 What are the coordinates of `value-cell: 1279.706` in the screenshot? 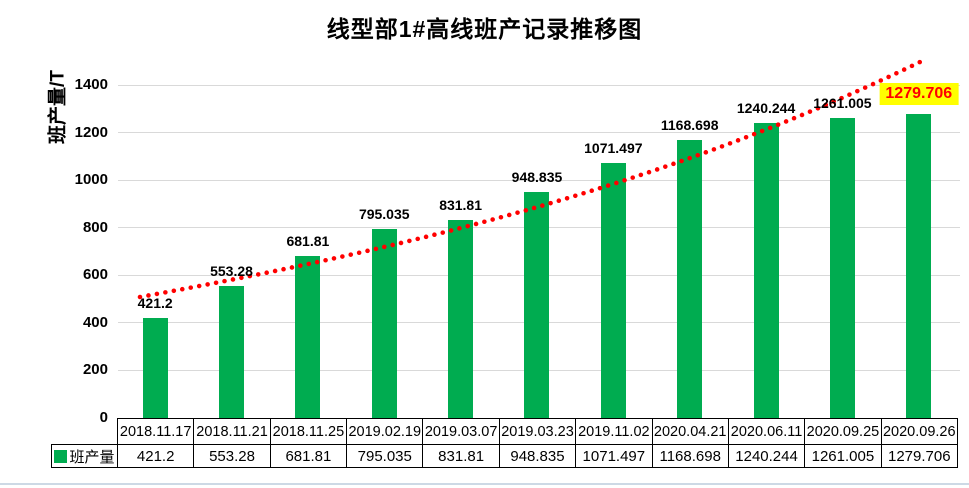 It's located at (919, 456).